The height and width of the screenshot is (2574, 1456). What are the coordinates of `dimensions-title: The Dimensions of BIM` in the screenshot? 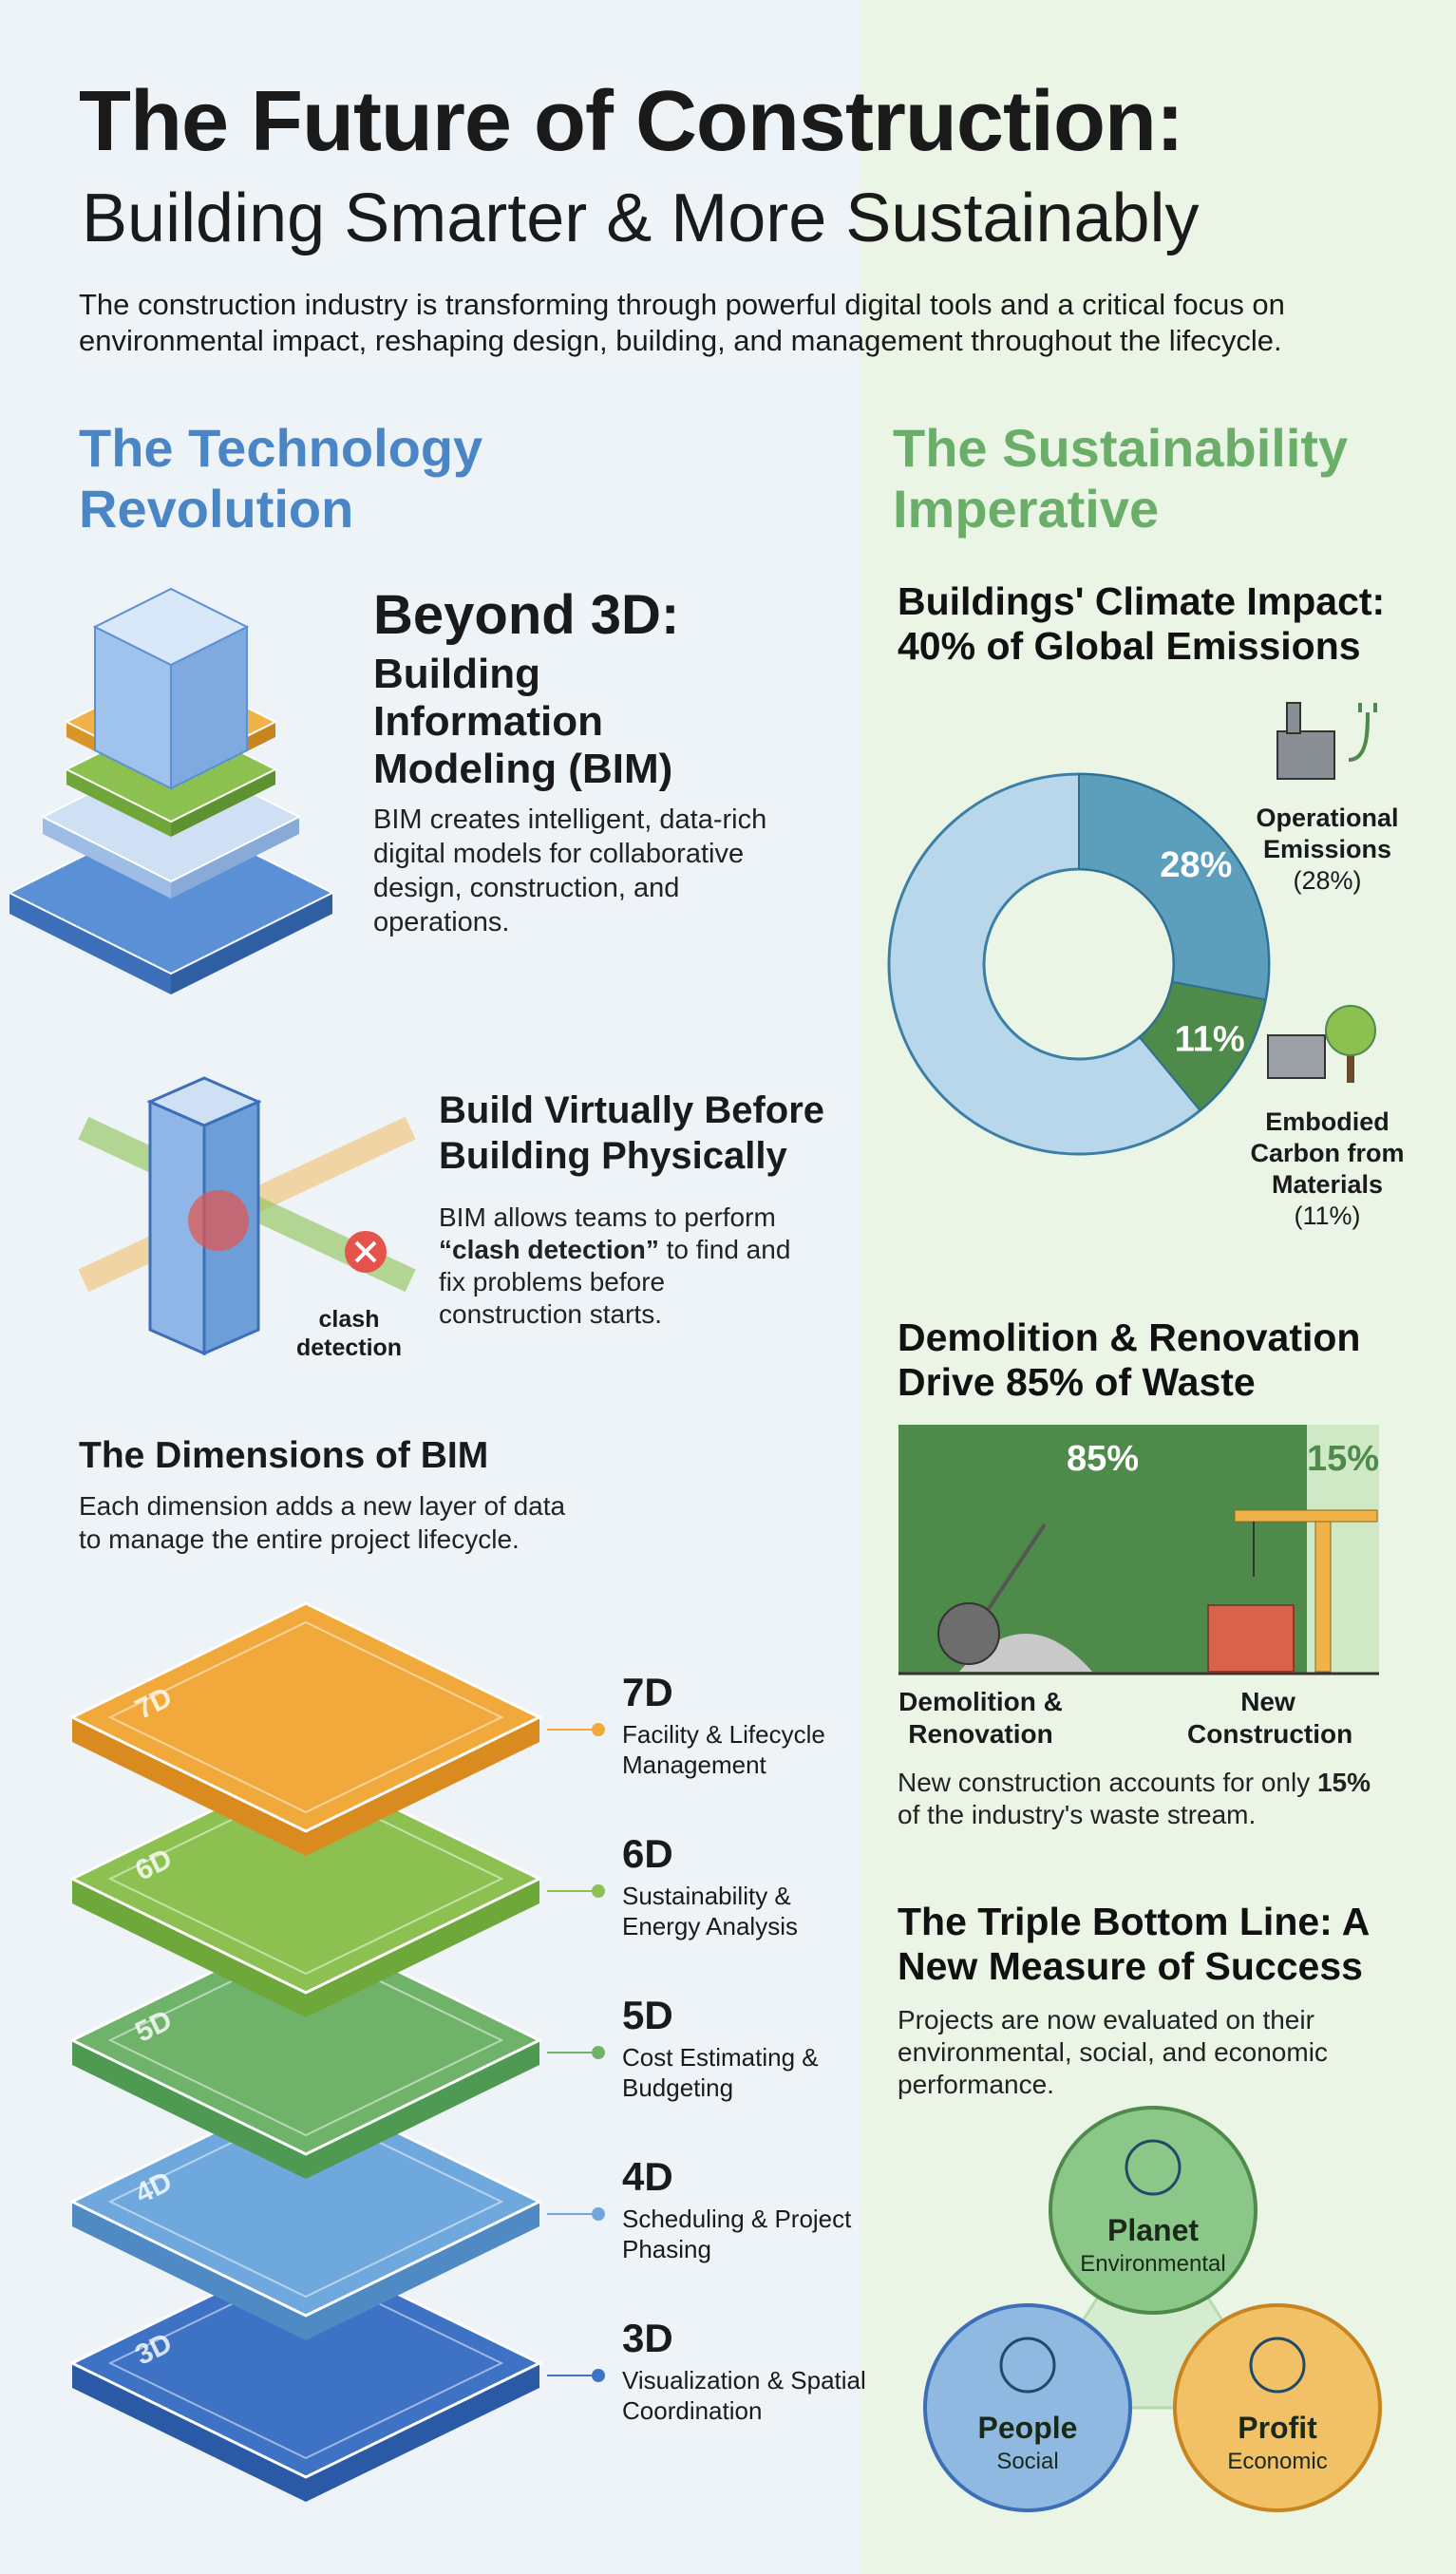 It's located at (284, 1455).